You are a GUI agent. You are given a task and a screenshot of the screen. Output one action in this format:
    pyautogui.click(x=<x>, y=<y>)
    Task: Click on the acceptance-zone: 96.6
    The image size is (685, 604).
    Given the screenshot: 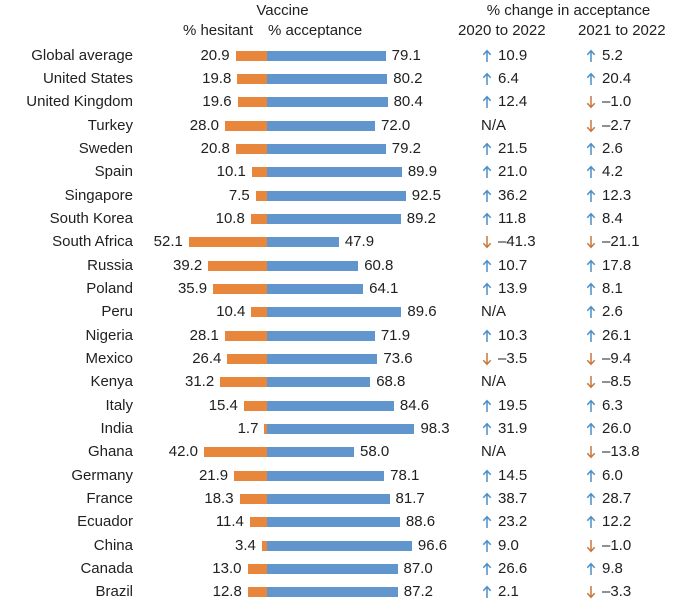 What is the action you would take?
    pyautogui.click(x=476, y=546)
    